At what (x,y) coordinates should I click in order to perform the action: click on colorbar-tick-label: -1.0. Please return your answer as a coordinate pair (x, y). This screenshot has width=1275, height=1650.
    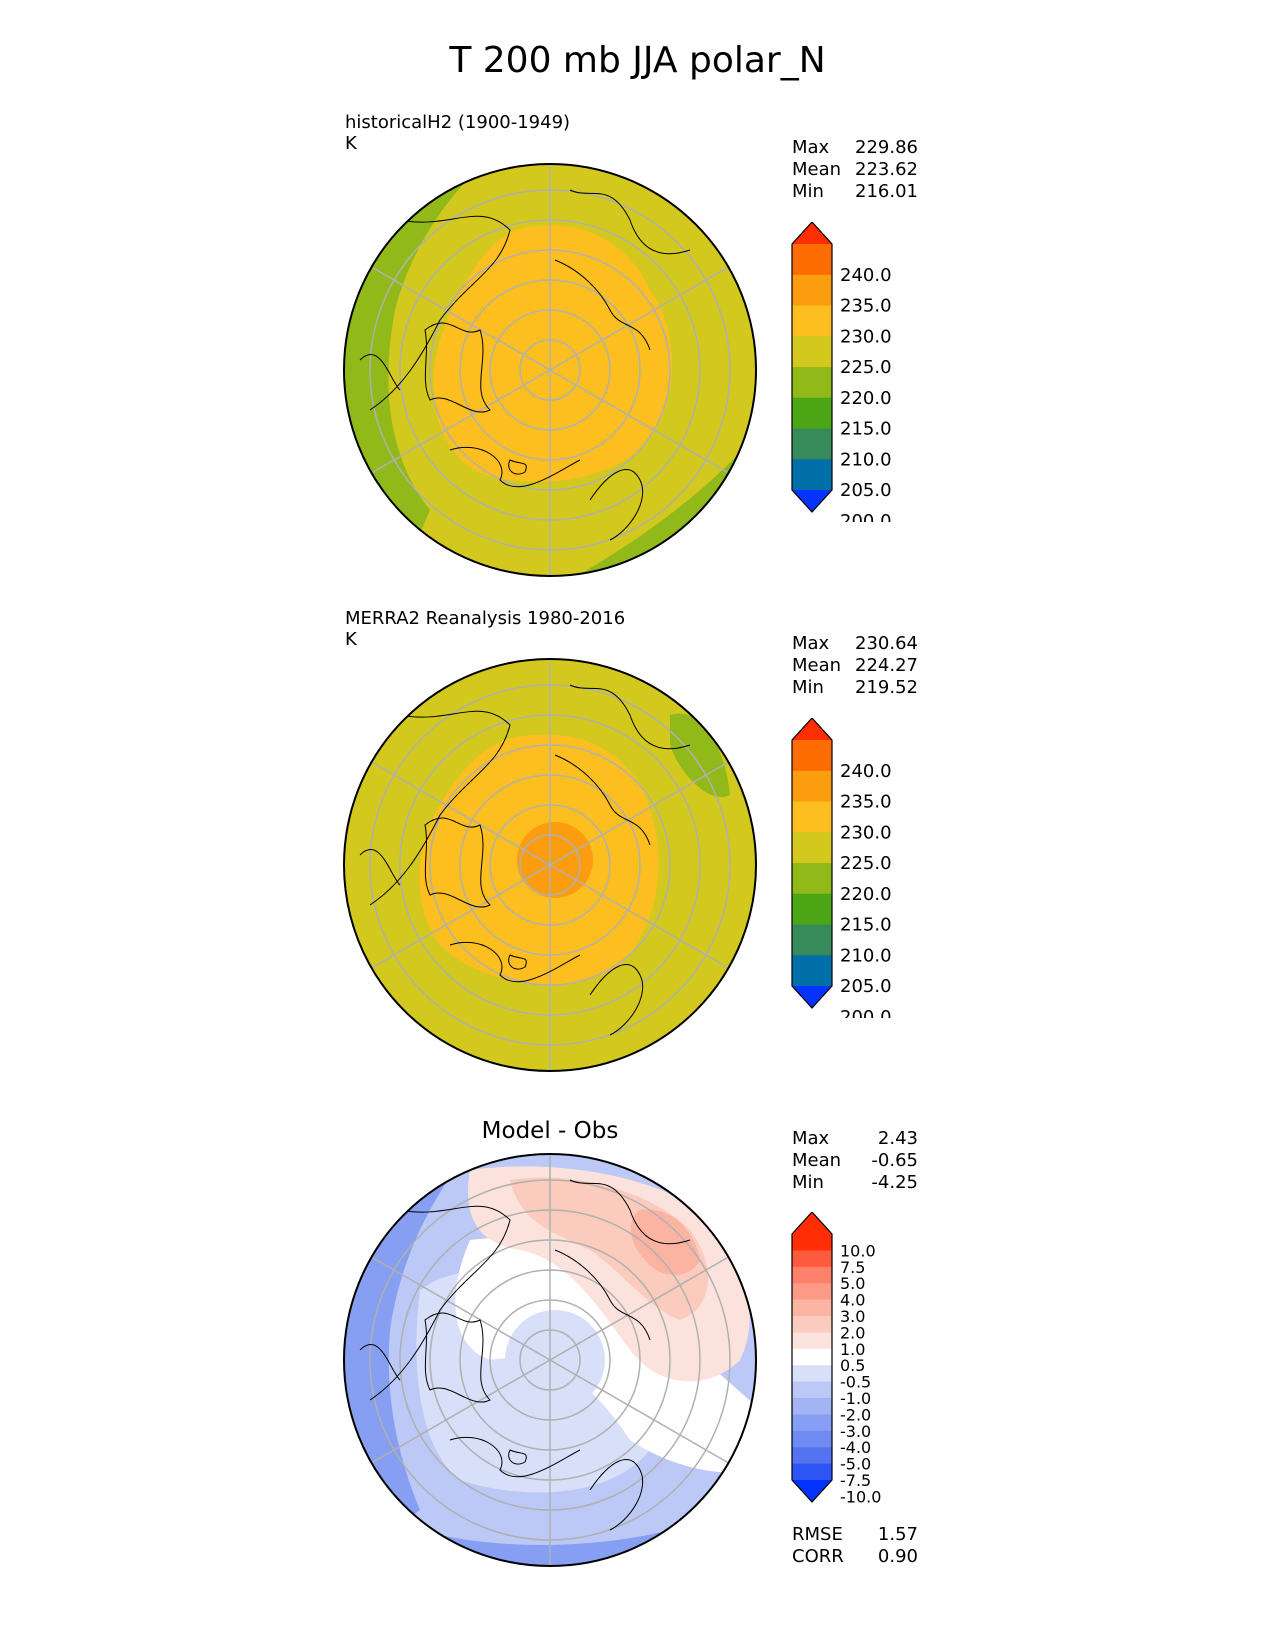
    Looking at the image, I should click on (855, 1398).